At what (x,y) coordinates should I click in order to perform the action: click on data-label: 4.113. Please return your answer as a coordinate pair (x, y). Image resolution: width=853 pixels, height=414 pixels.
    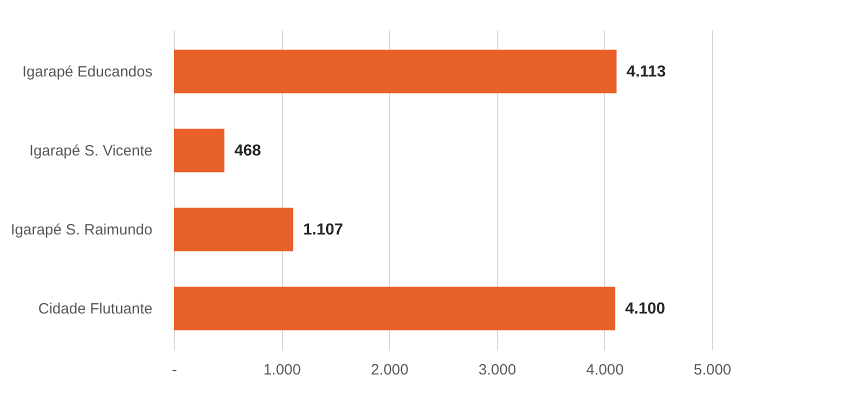
    Looking at the image, I should click on (646, 71).